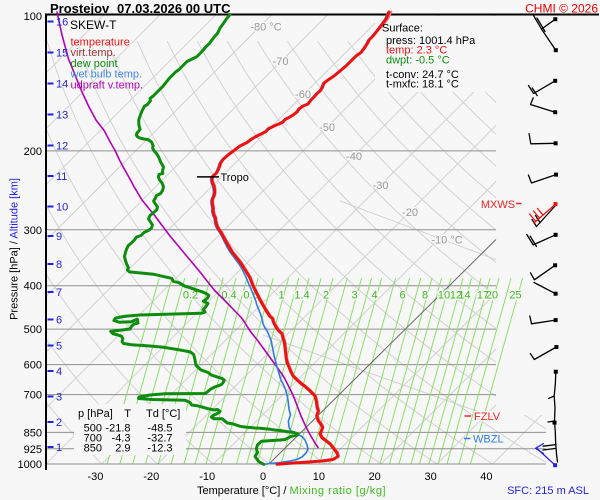 This screenshot has height=500, width=600. What do you see at coordinates (402, 29) in the screenshot?
I see `svg-text: Surface:` at bounding box center [402, 29].